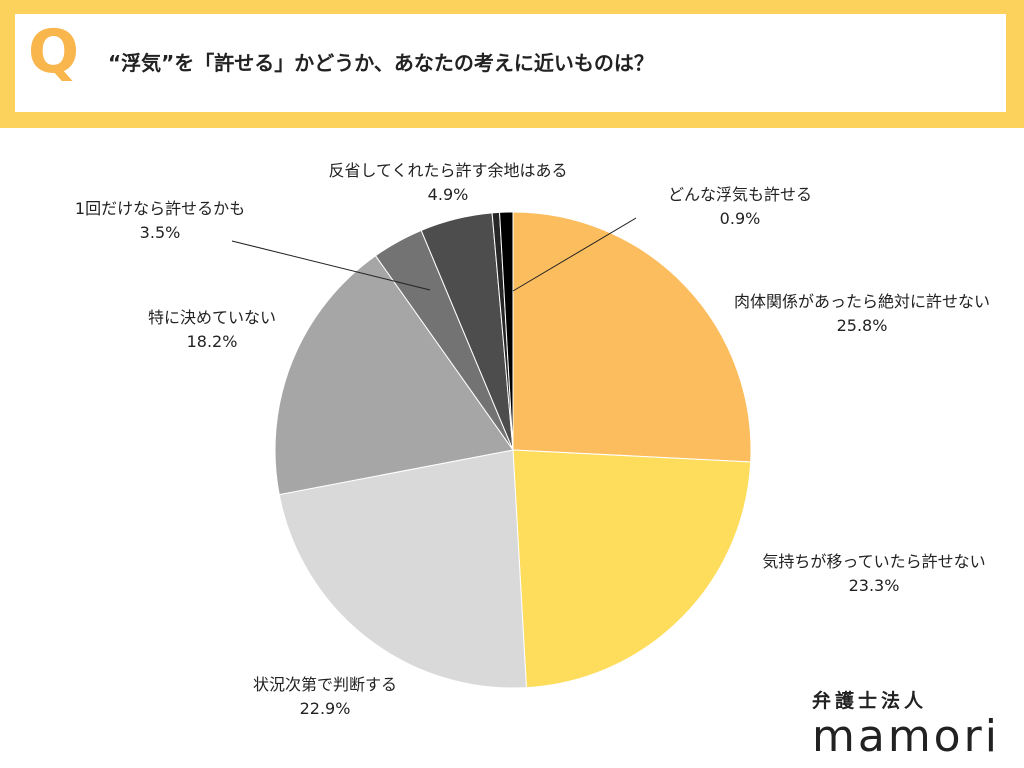 The height and width of the screenshot is (768, 1024). Describe the element at coordinates (160, 208) in the screenshot. I see `slice-category-label: 1回だけなら許せるかも` at that location.